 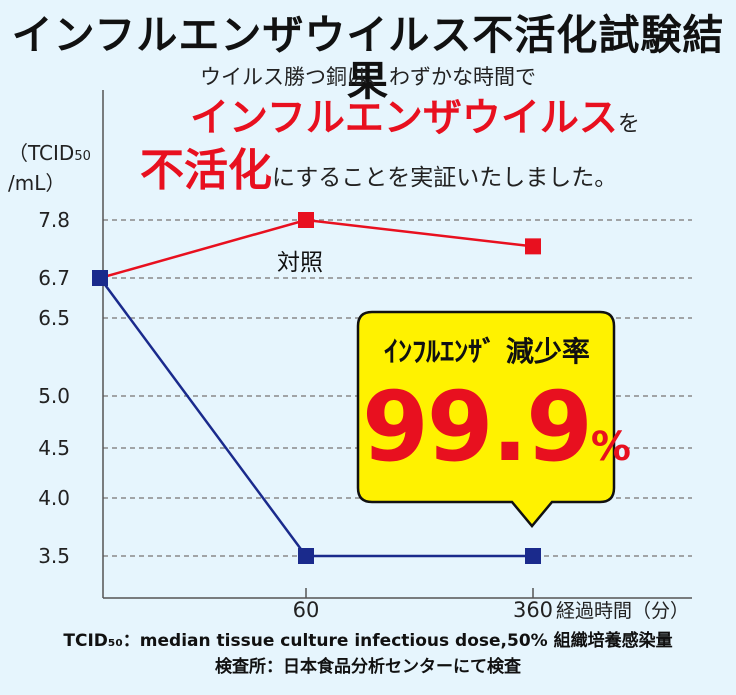 I want to click on y-tick-4.0: 4.0, so click(x=54, y=498).